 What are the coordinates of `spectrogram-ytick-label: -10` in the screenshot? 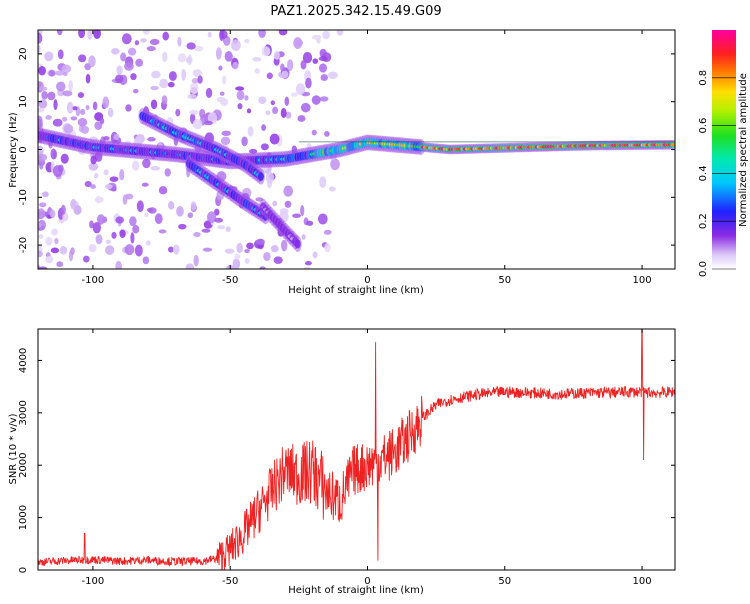 It's located at (23, 197).